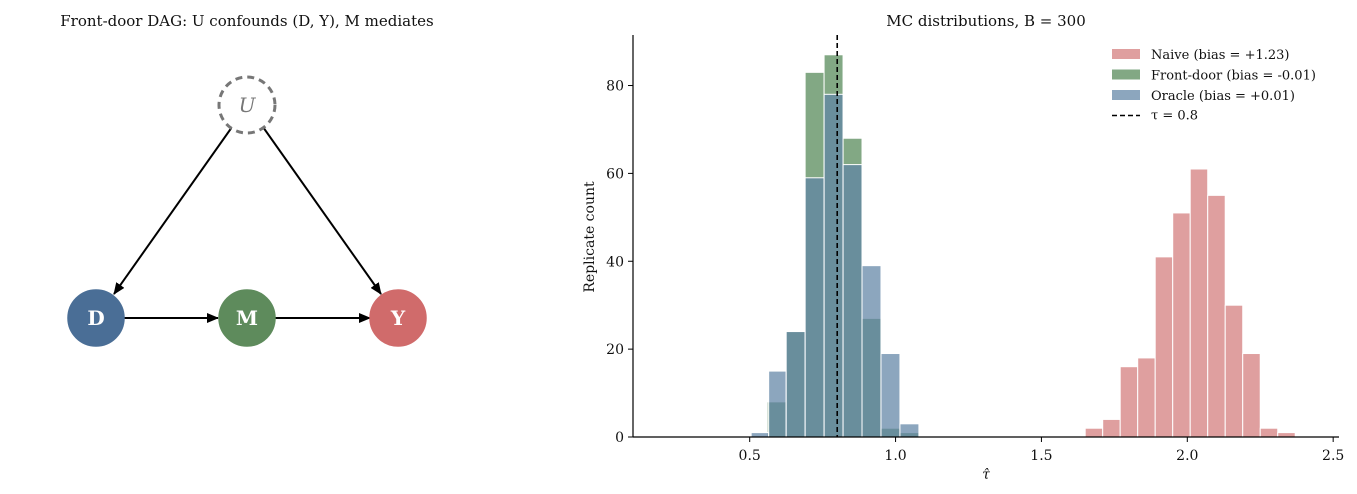  What do you see at coordinates (322, 210) in the screenshot?
I see `edge-u-to-y` at bounding box center [322, 210].